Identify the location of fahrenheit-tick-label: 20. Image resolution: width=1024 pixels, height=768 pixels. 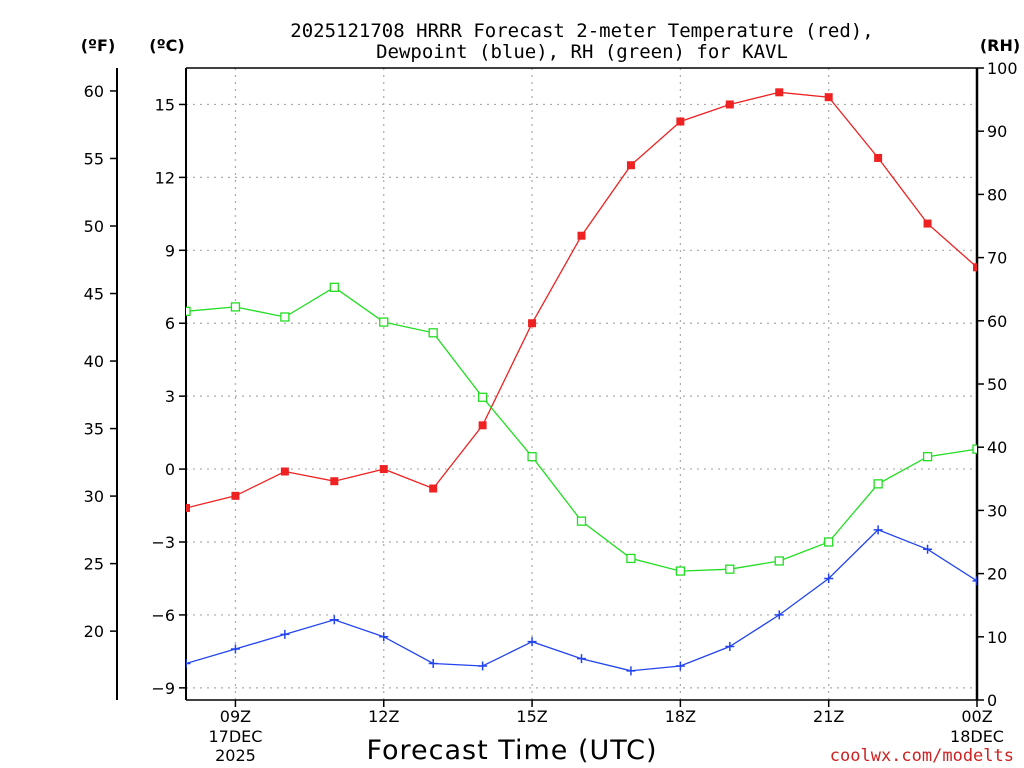
(94, 631).